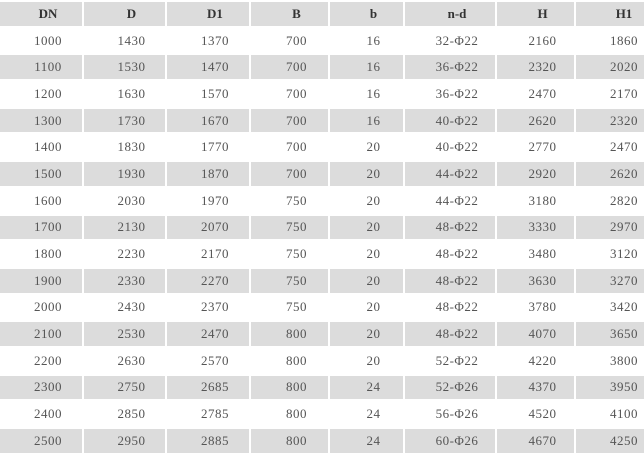 The image size is (644, 456). Describe the element at coordinates (208, 280) in the screenshot. I see `table-cell: 2270` at that location.